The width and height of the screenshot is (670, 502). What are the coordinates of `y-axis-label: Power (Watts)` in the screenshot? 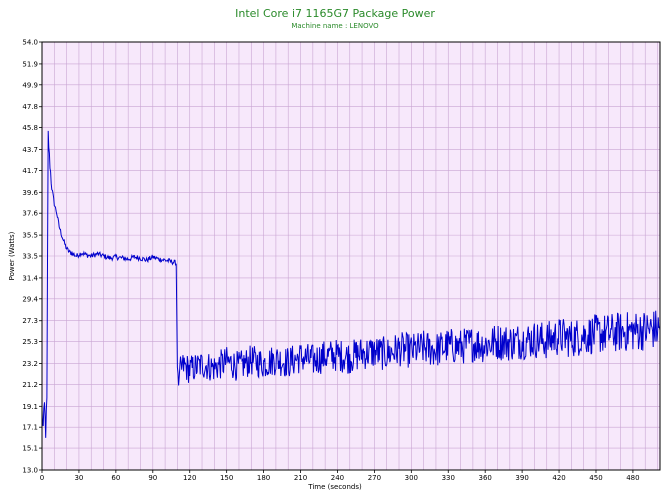 It's located at (12, 255).